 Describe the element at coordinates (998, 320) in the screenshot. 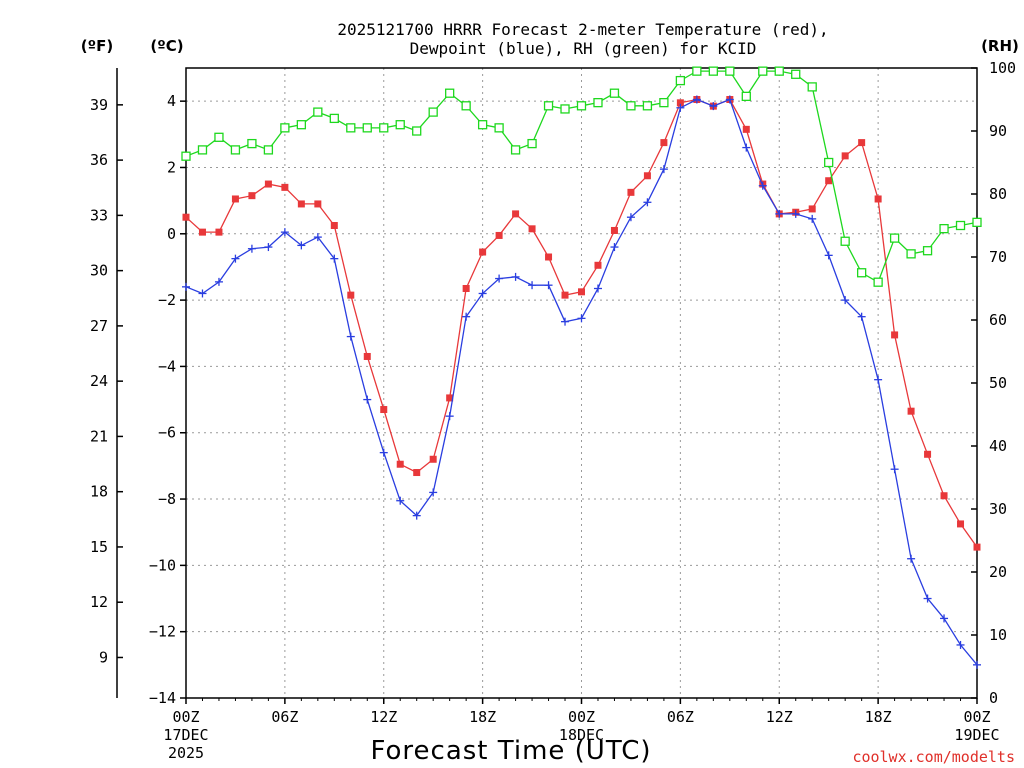

I see `rh-tick-label: 60` at that location.